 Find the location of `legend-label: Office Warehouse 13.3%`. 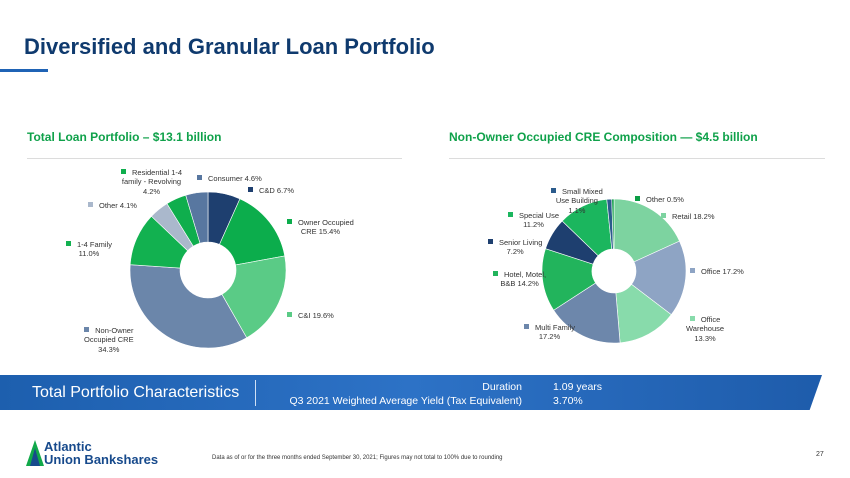

legend-label: Office Warehouse 13.3% is located at coordinates (705, 329).